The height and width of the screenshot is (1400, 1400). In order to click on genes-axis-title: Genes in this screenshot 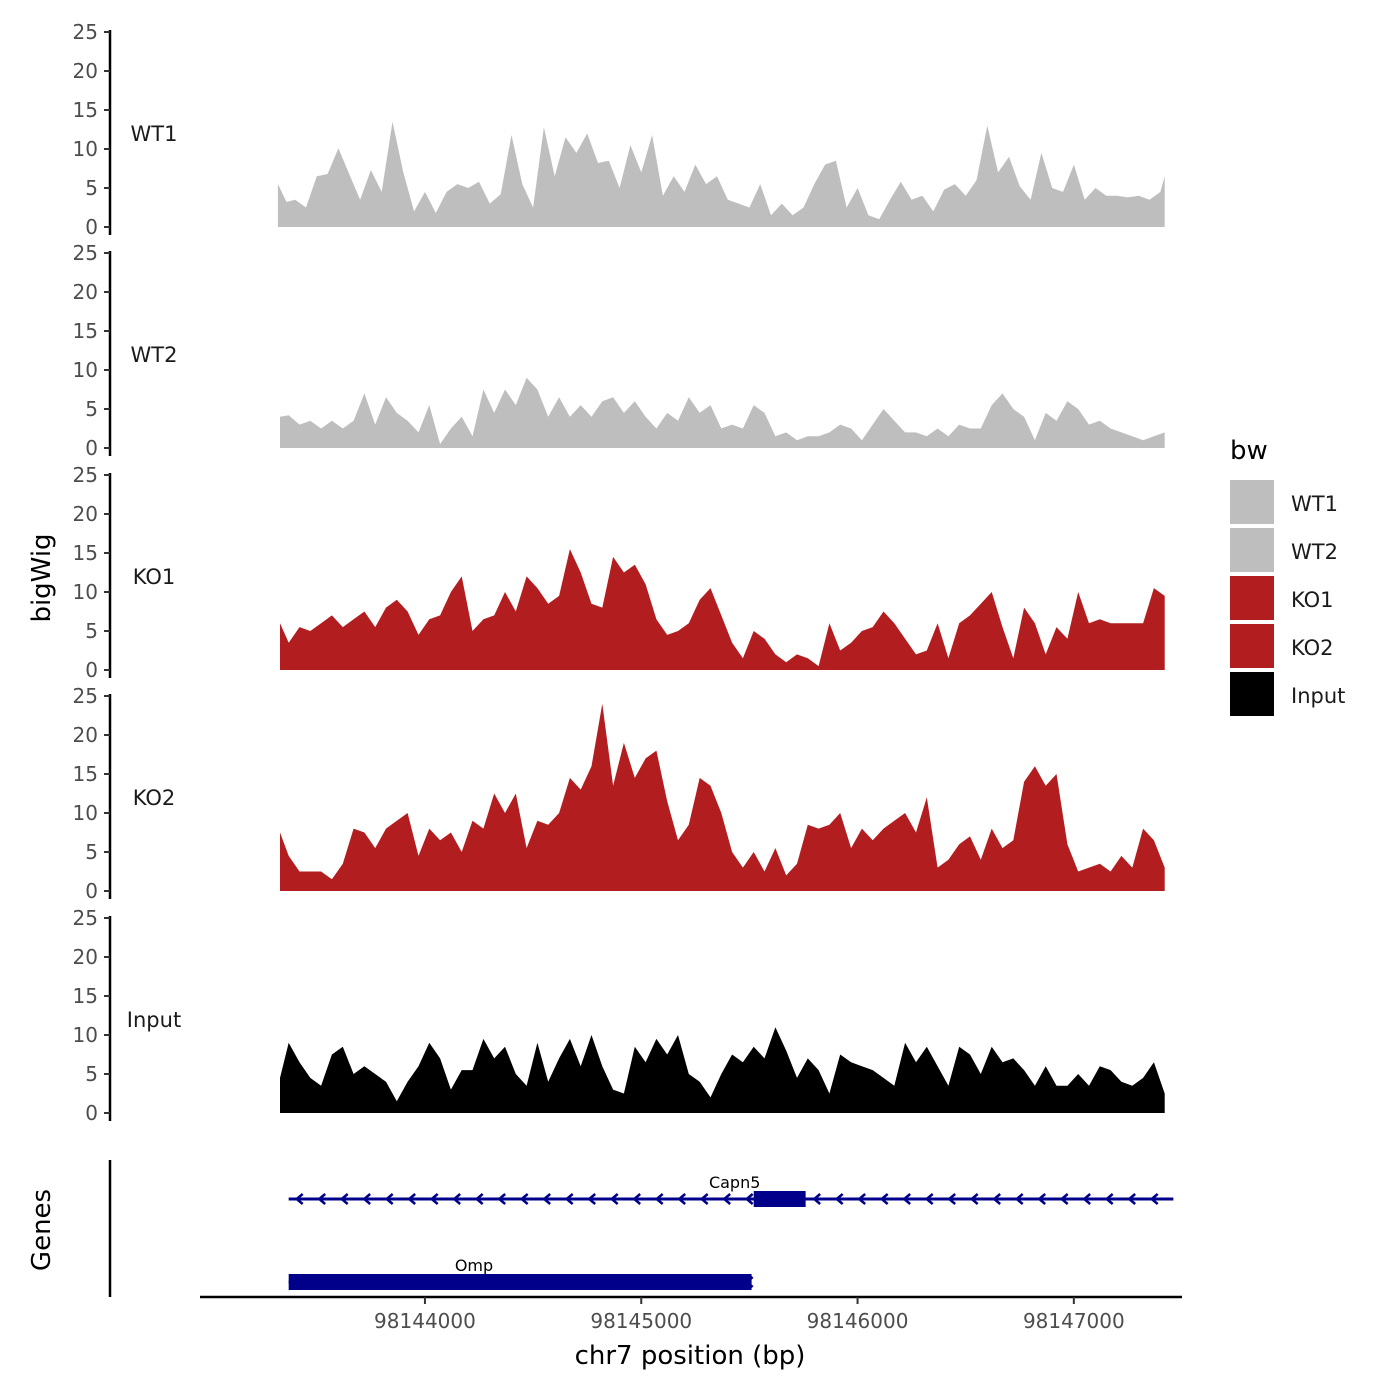, I will do `click(42, 1230)`.